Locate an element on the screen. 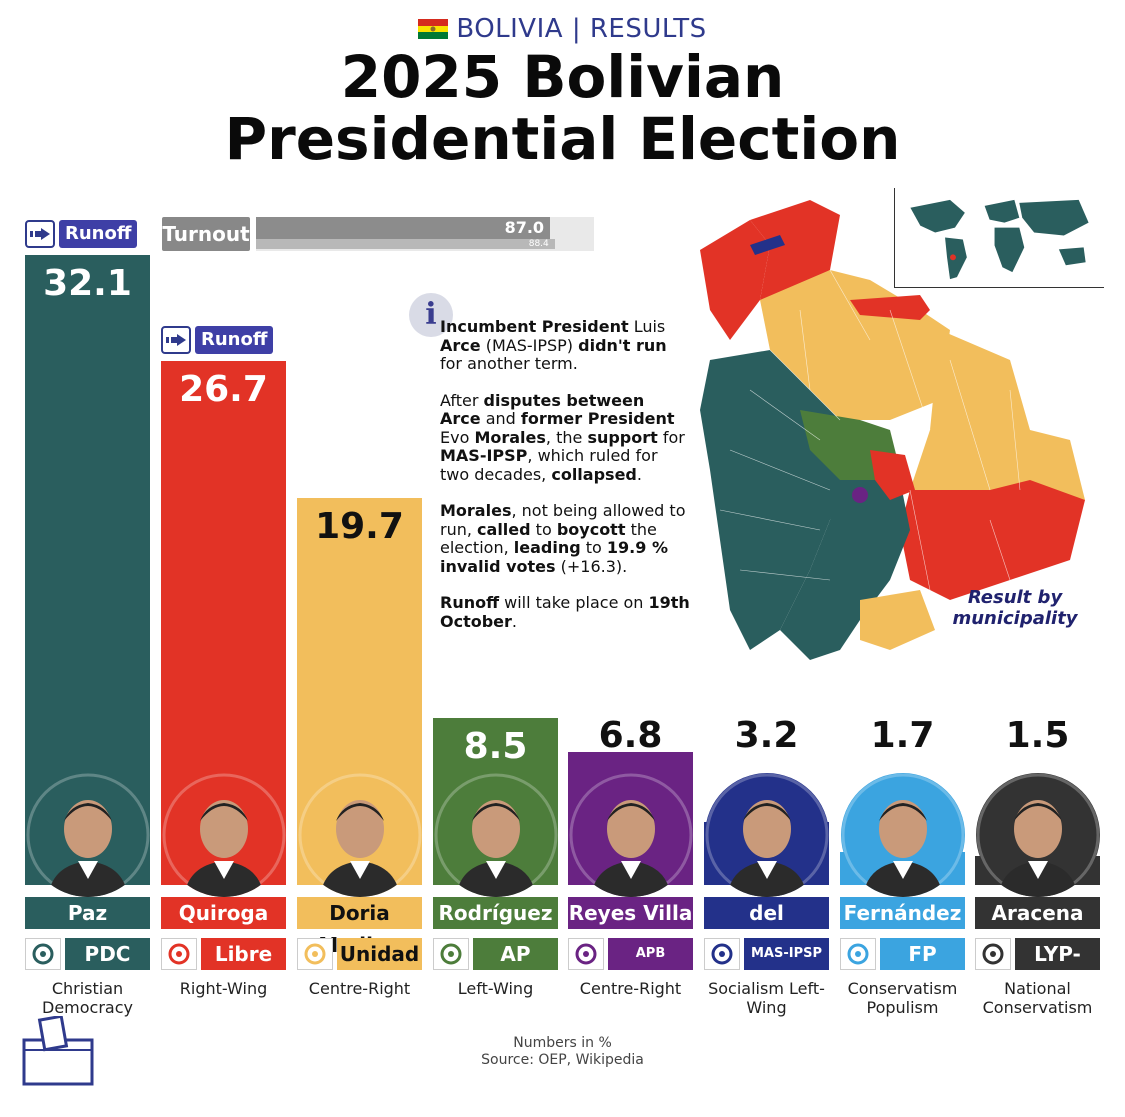 The width and height of the screenshot is (1125, 1117). party-name: AP is located at coordinates (515, 954).